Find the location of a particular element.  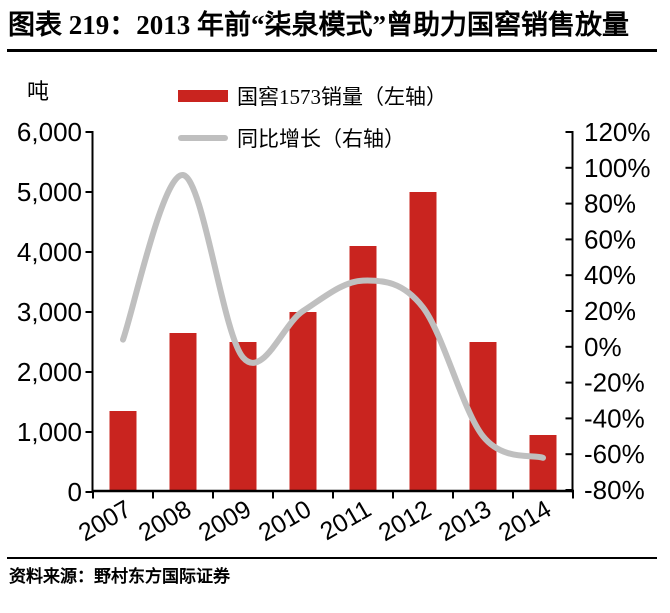

source-divider is located at coordinates (332, 558).